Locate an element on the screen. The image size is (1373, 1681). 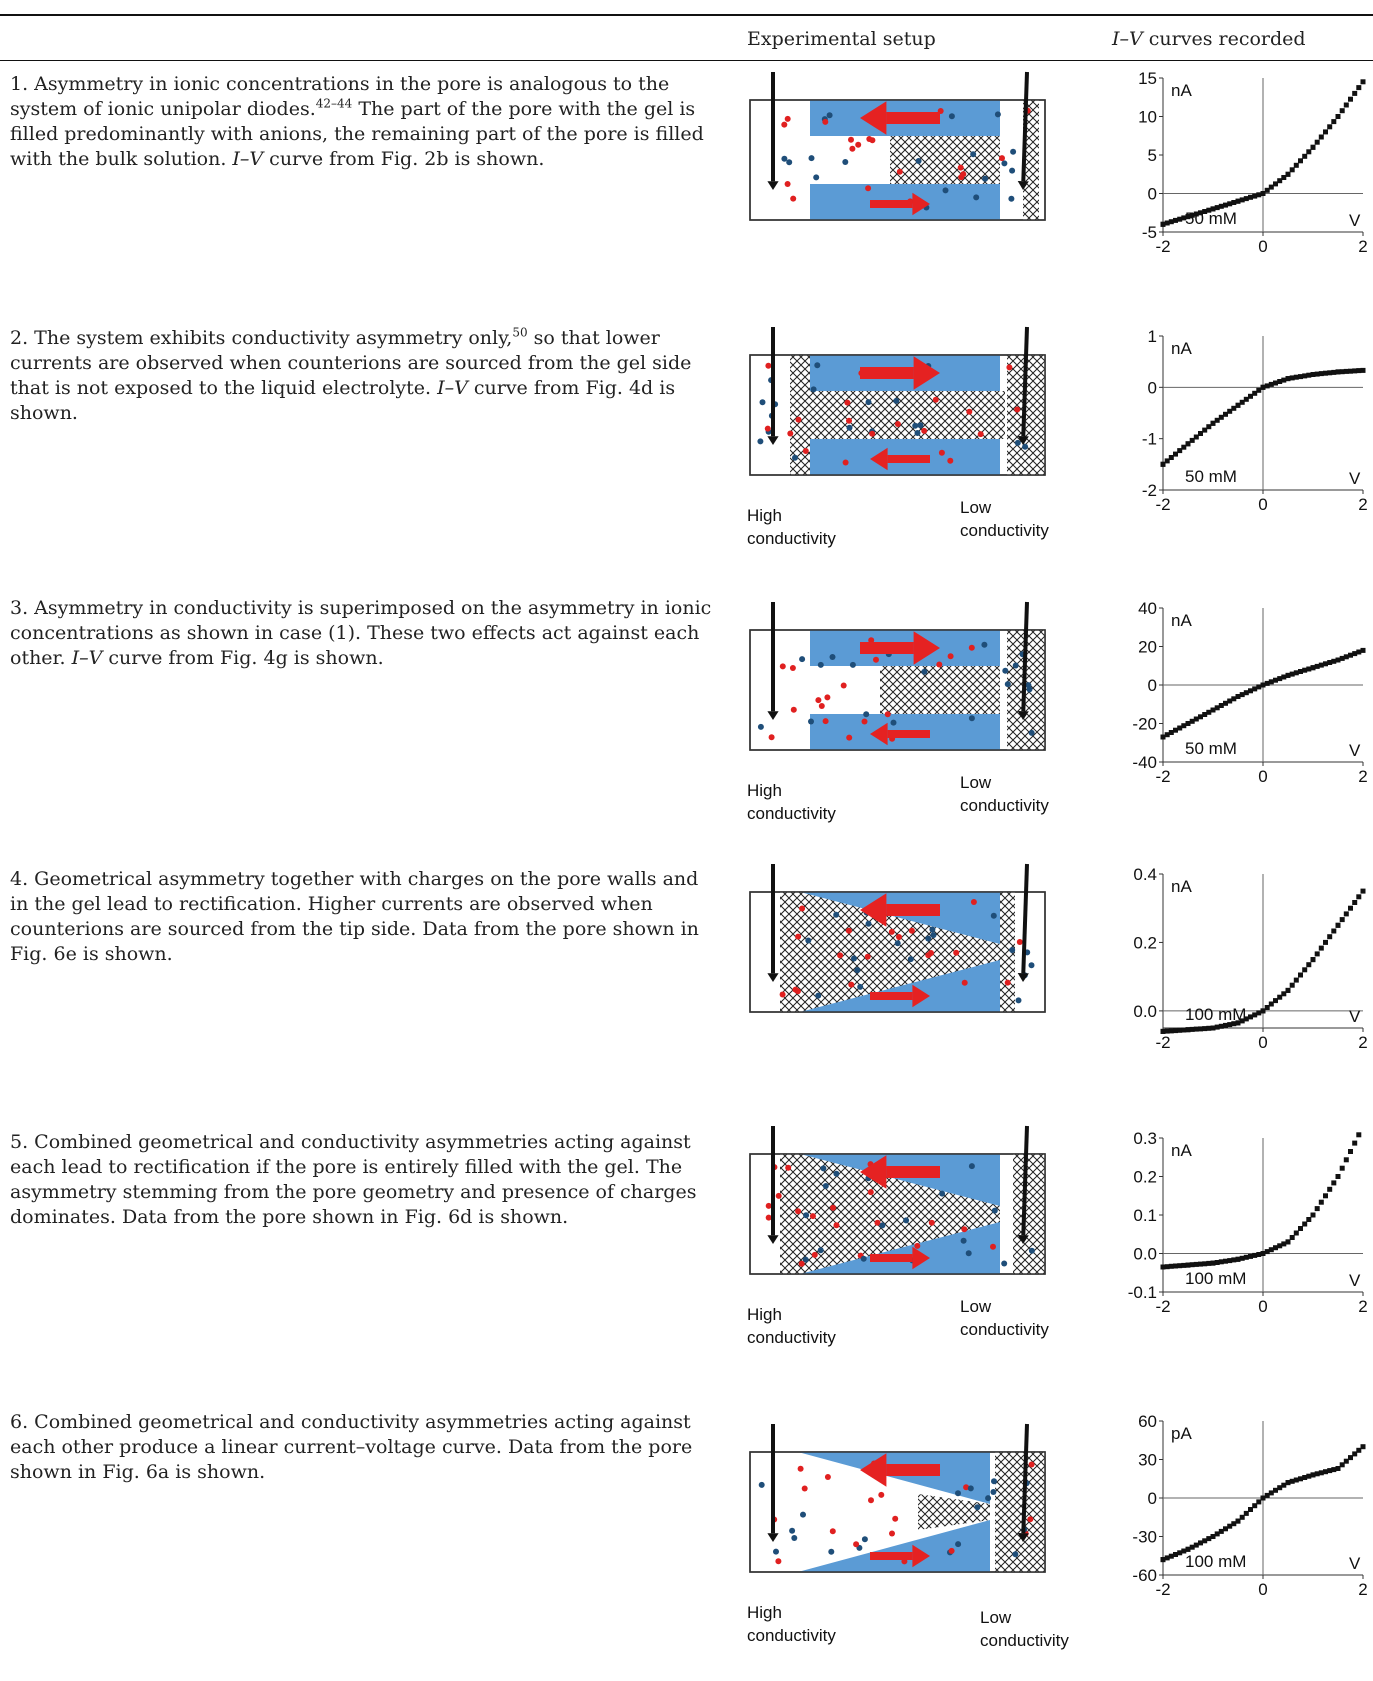
row-1-sup: 42–44 is located at coordinates (334, 103).